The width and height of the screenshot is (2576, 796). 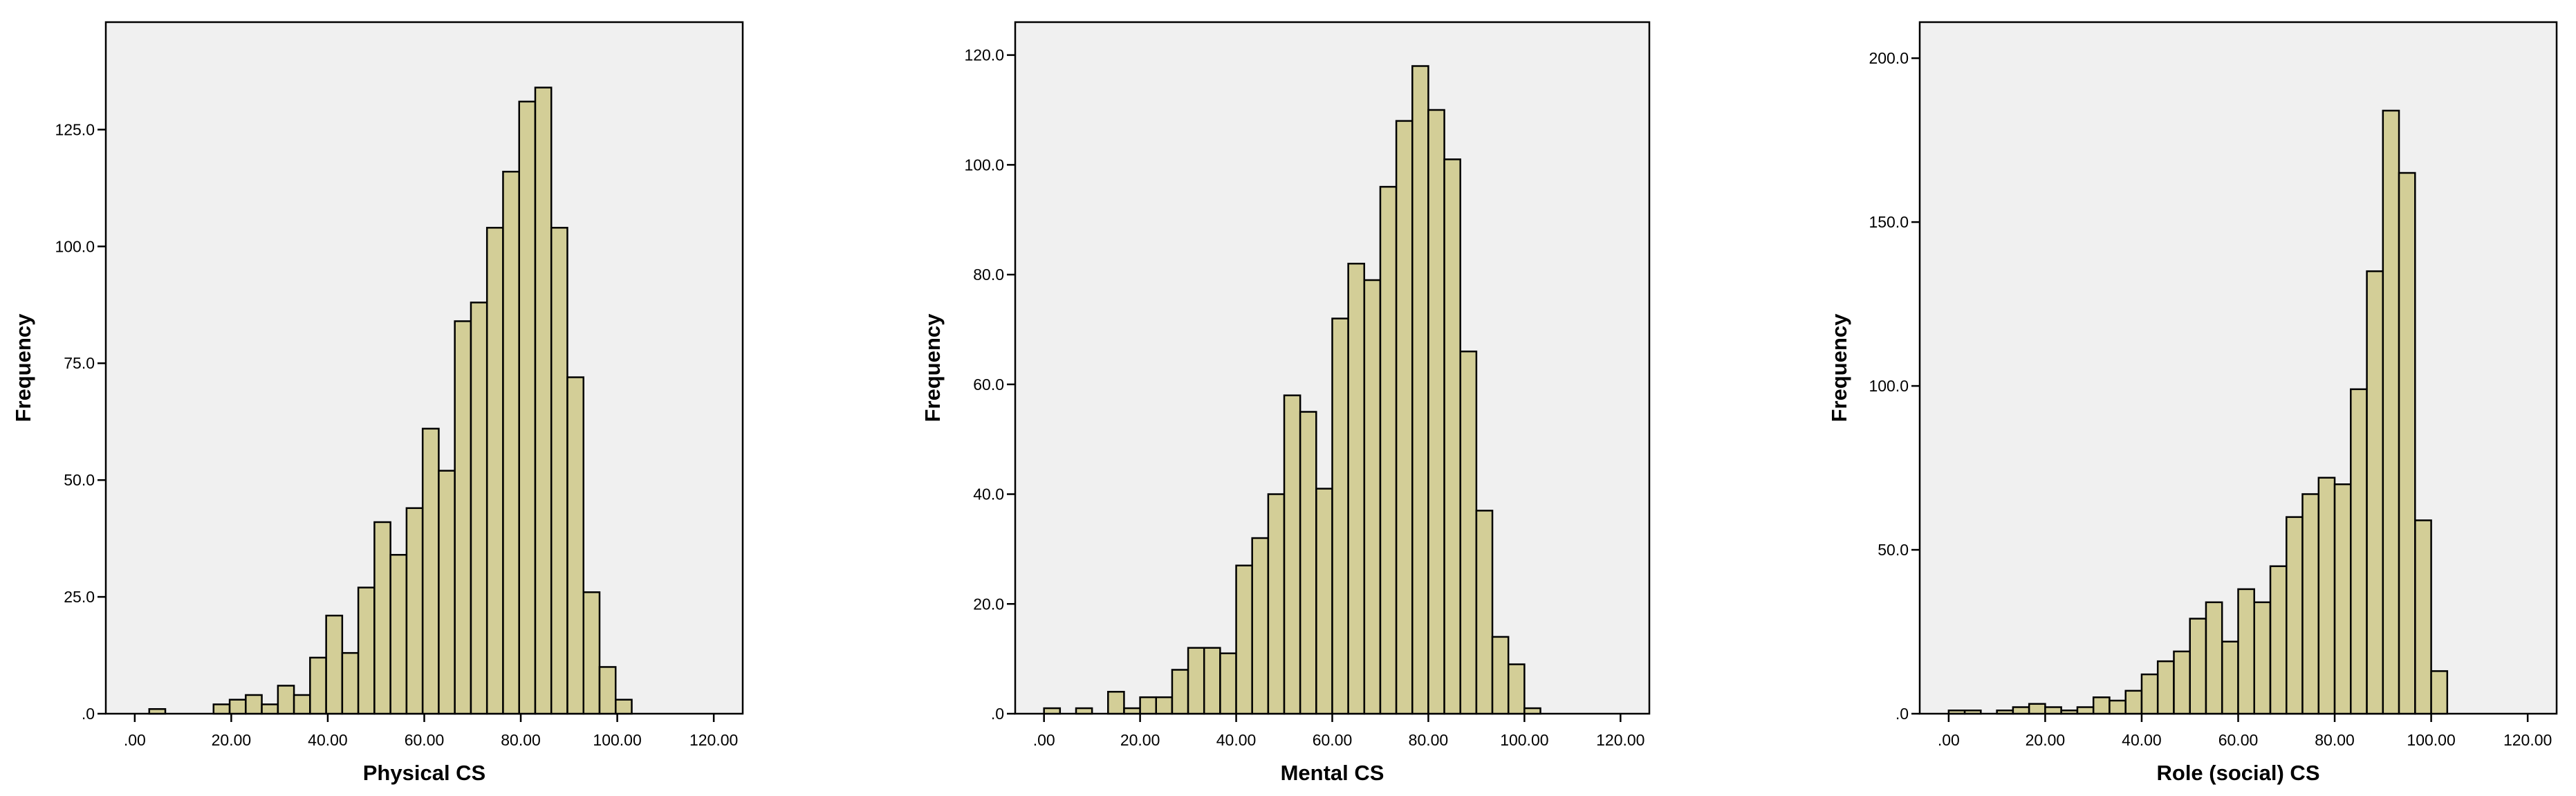 What do you see at coordinates (80, 363) in the screenshot?
I see `y-tick-label: 75.0` at bounding box center [80, 363].